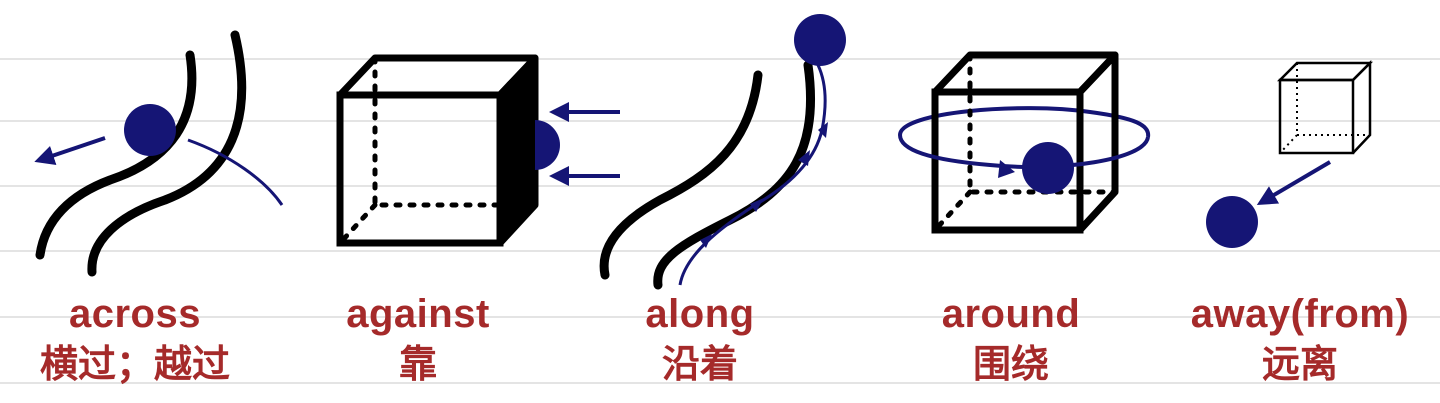 The image size is (1440, 403). What do you see at coordinates (1010, 365) in the screenshot?
I see `gloss-label: 围绕` at bounding box center [1010, 365].